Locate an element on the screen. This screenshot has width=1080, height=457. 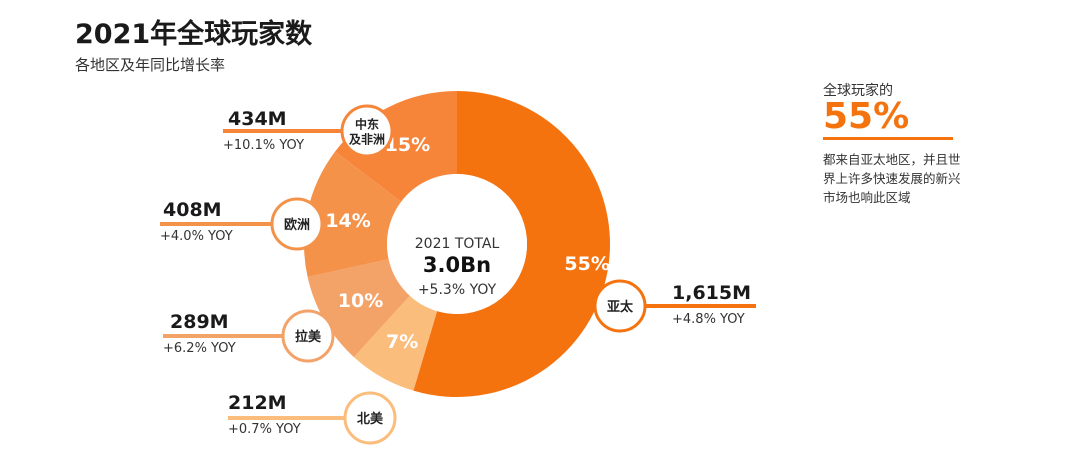
center-total-value: 3.0Bn is located at coordinates (457, 265).